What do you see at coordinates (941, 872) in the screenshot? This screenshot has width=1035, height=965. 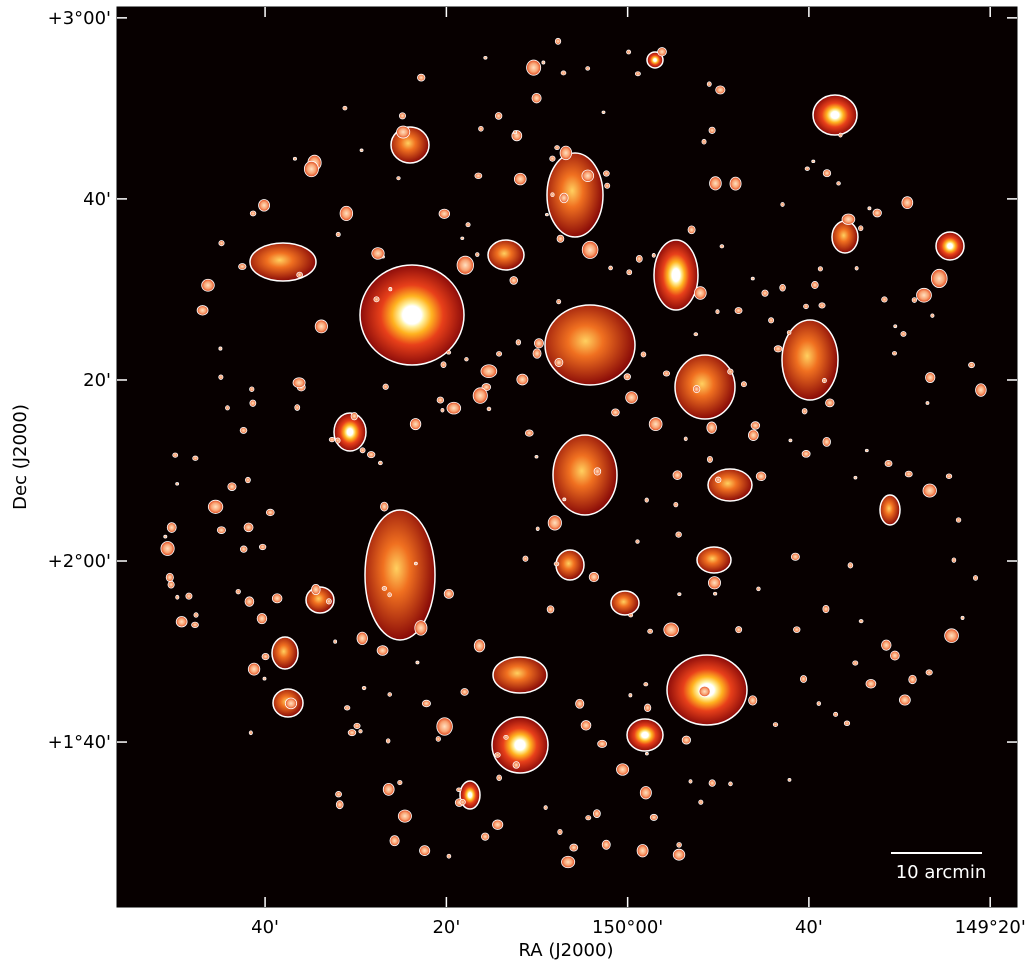 I see `scale-bar-label: 10 arcmin` at bounding box center [941, 872].